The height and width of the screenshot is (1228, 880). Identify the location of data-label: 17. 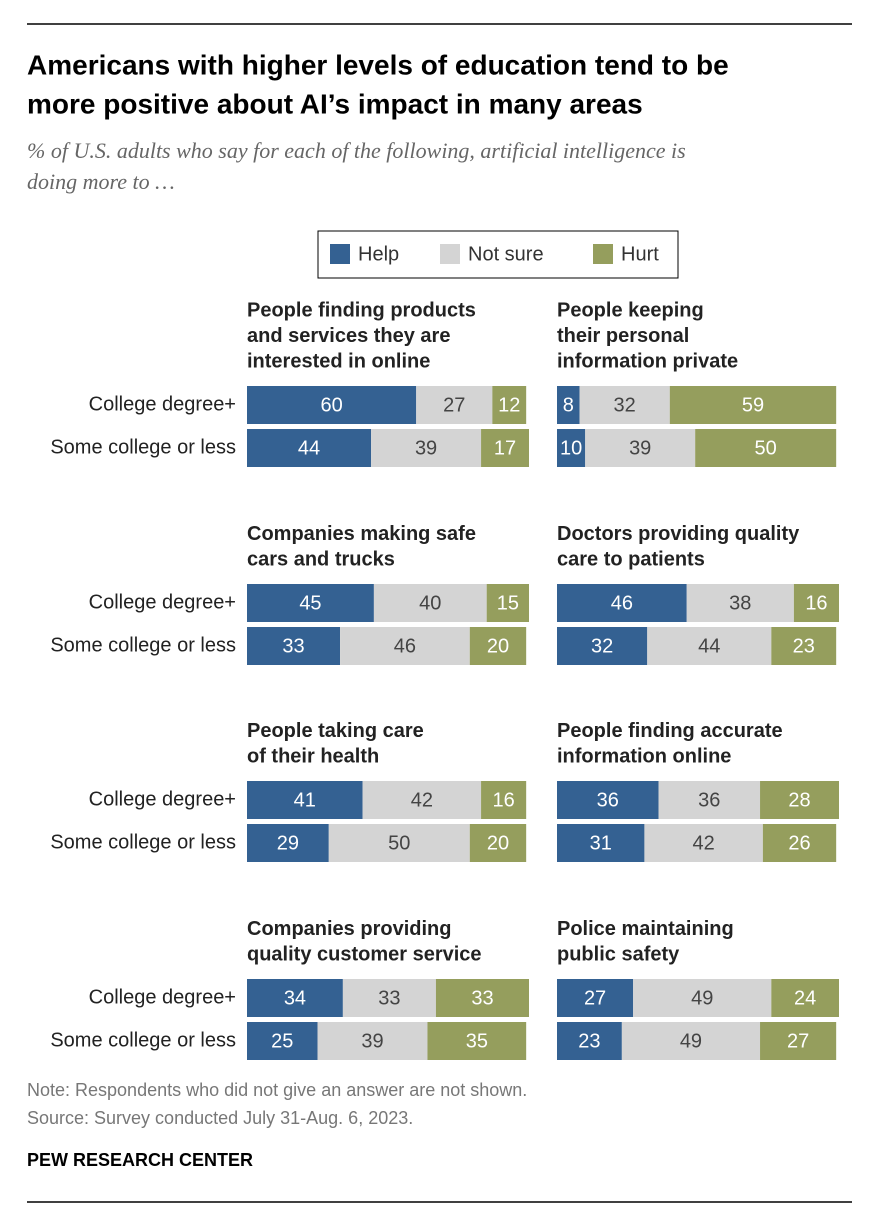
(505, 448).